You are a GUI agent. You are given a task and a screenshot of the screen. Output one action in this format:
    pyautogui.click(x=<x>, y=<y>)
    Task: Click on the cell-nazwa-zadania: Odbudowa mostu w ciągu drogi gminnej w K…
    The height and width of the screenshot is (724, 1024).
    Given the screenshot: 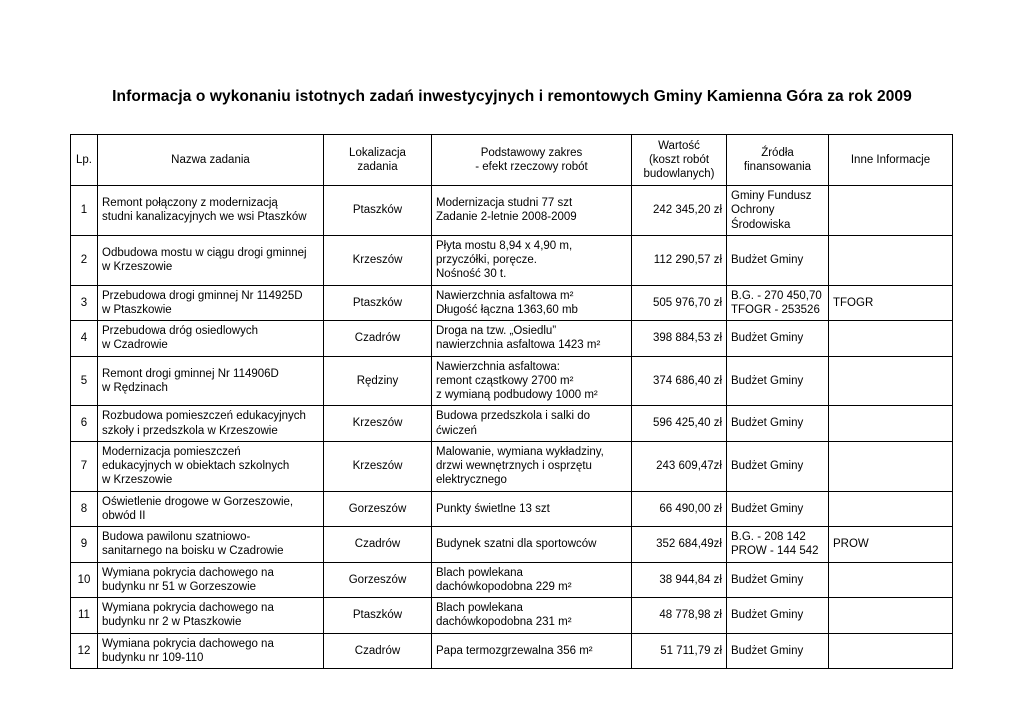 What is the action you would take?
    pyautogui.click(x=210, y=260)
    